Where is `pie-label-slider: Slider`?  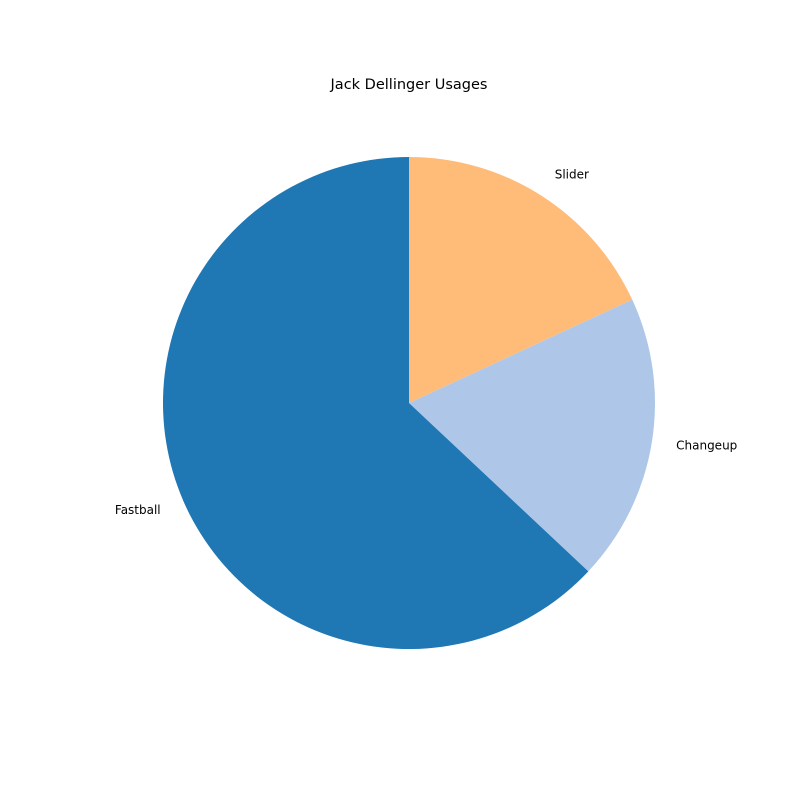 pie-label-slider: Slider is located at coordinates (572, 174).